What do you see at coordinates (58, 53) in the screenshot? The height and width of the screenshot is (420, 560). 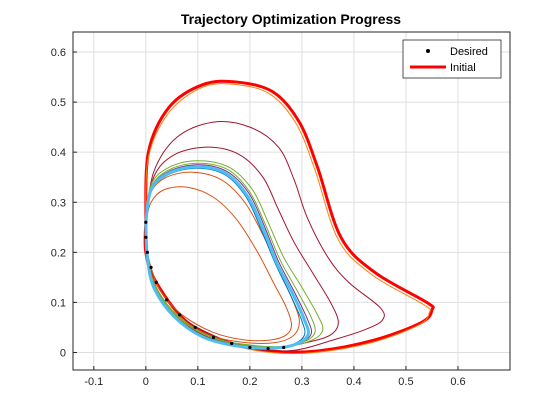 I see `y-tick-label: 0.6` at bounding box center [58, 53].